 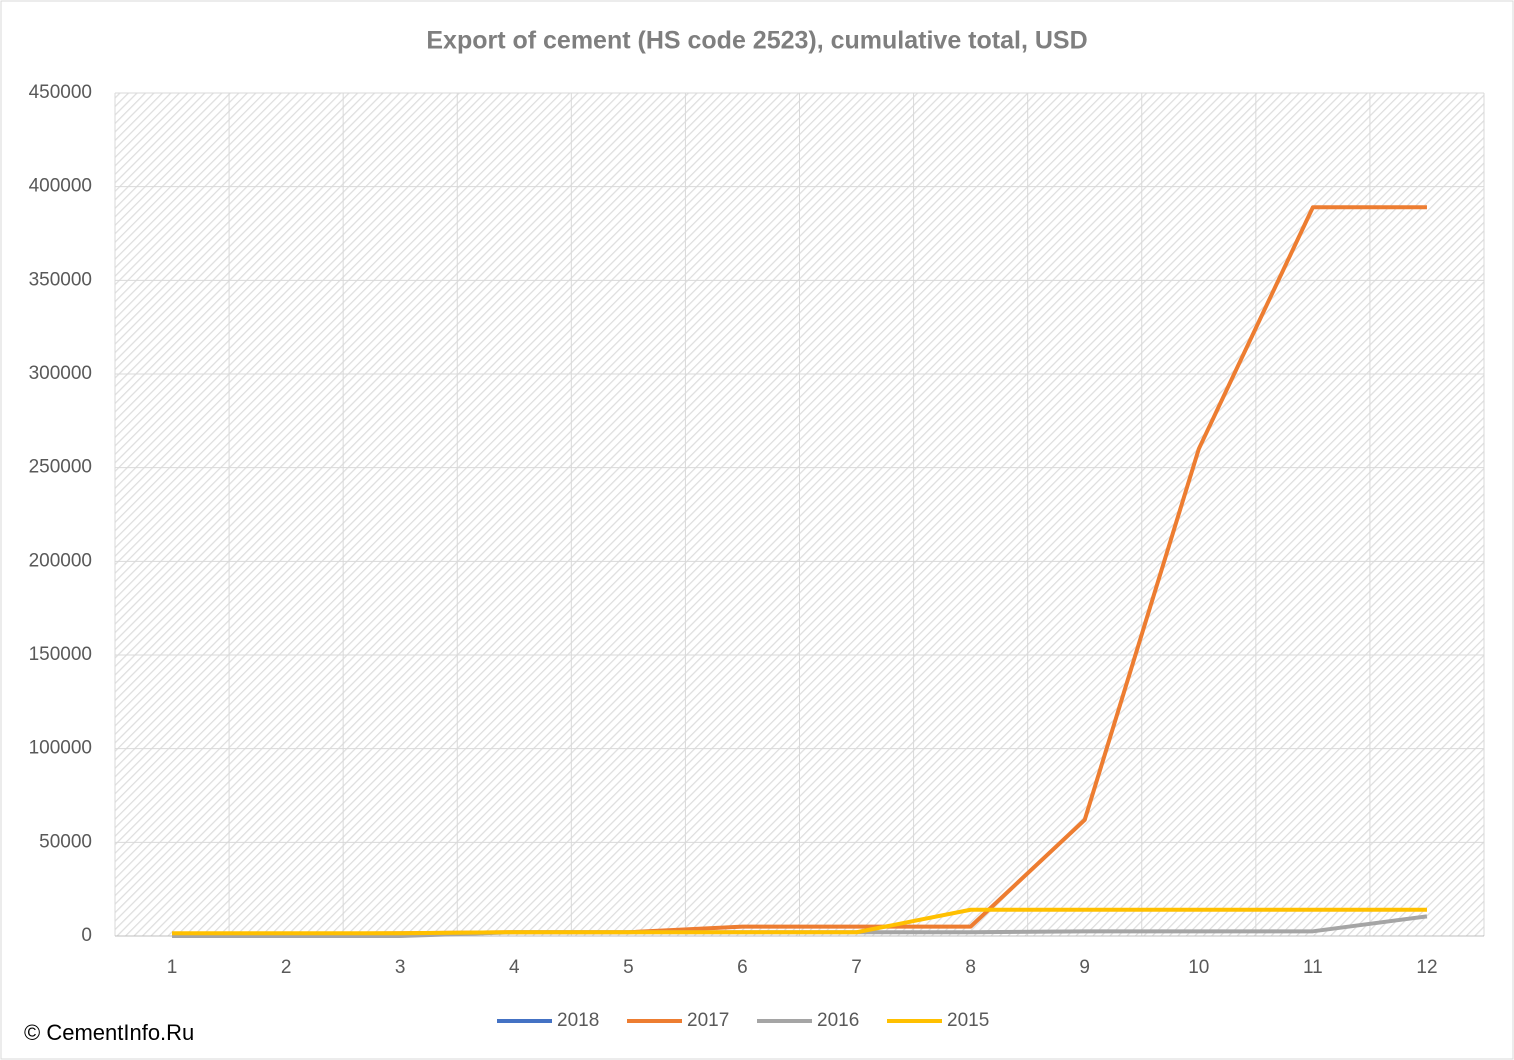 What do you see at coordinates (60, 279) in the screenshot?
I see `y-tick-label: 350000` at bounding box center [60, 279].